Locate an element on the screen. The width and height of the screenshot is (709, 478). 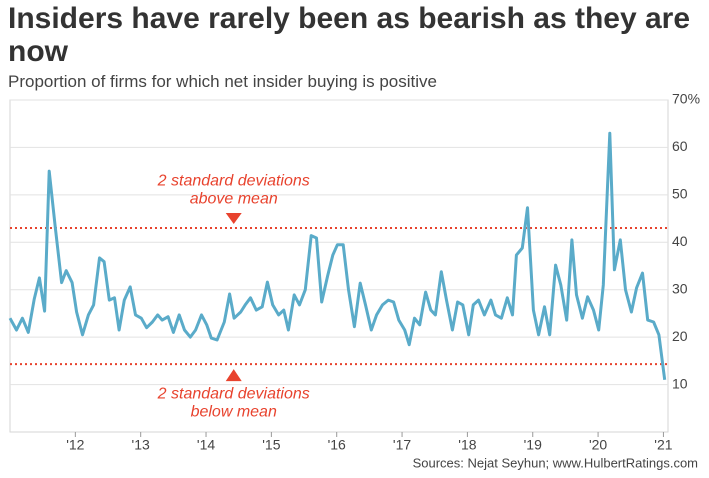
x-tick-label: '16 is located at coordinates (337, 445).